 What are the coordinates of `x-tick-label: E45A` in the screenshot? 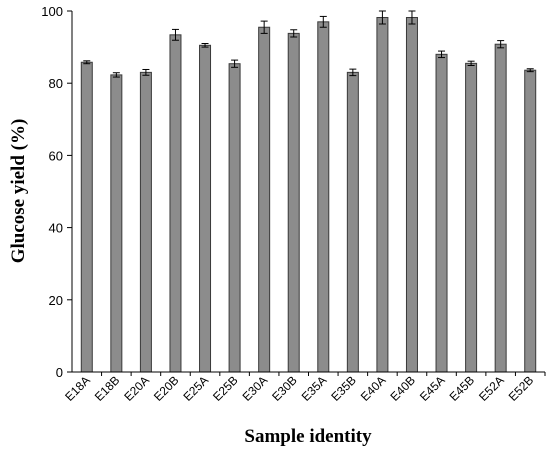 It's located at (432, 388).